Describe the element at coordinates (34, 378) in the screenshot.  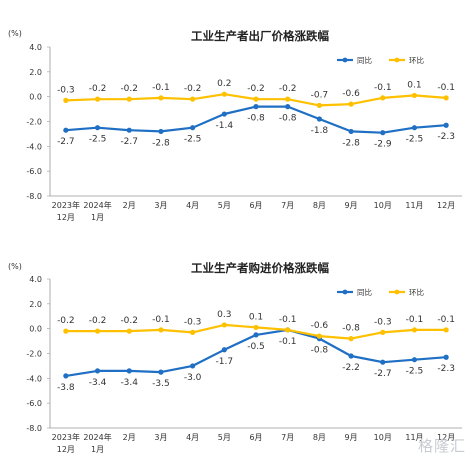
I see `y-tick-label: -4.0` at that location.